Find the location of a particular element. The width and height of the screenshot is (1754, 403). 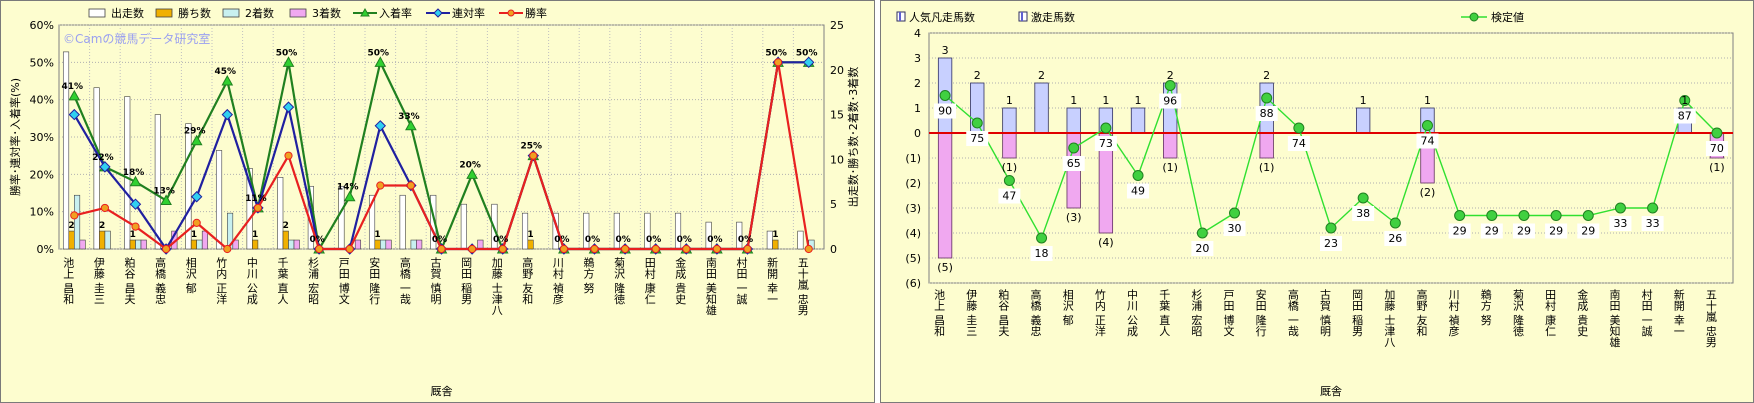

x-tick-label: 高橋 義忠 is located at coordinates (160, 280).